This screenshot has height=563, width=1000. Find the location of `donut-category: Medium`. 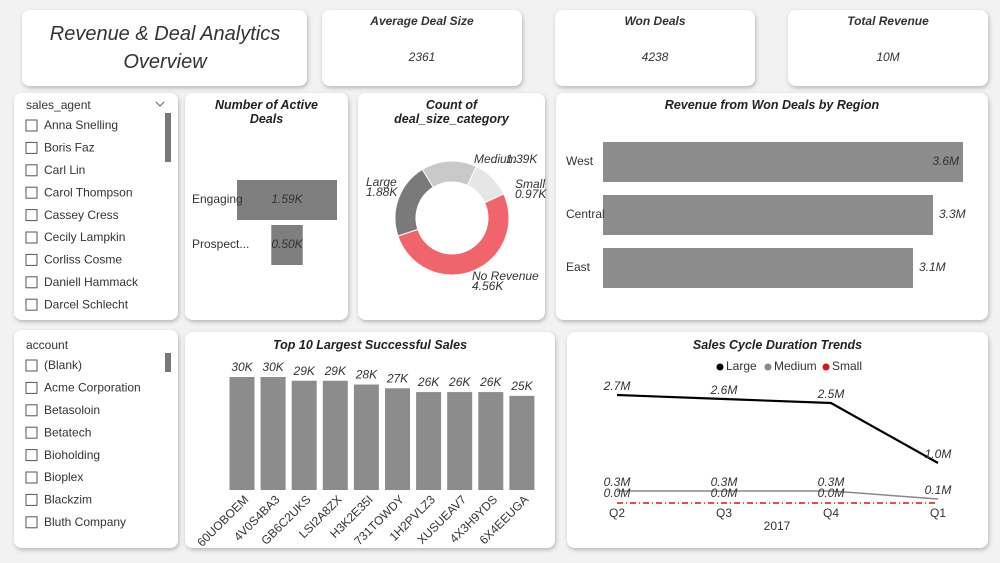

donut-category: Medium is located at coordinates (495, 159).